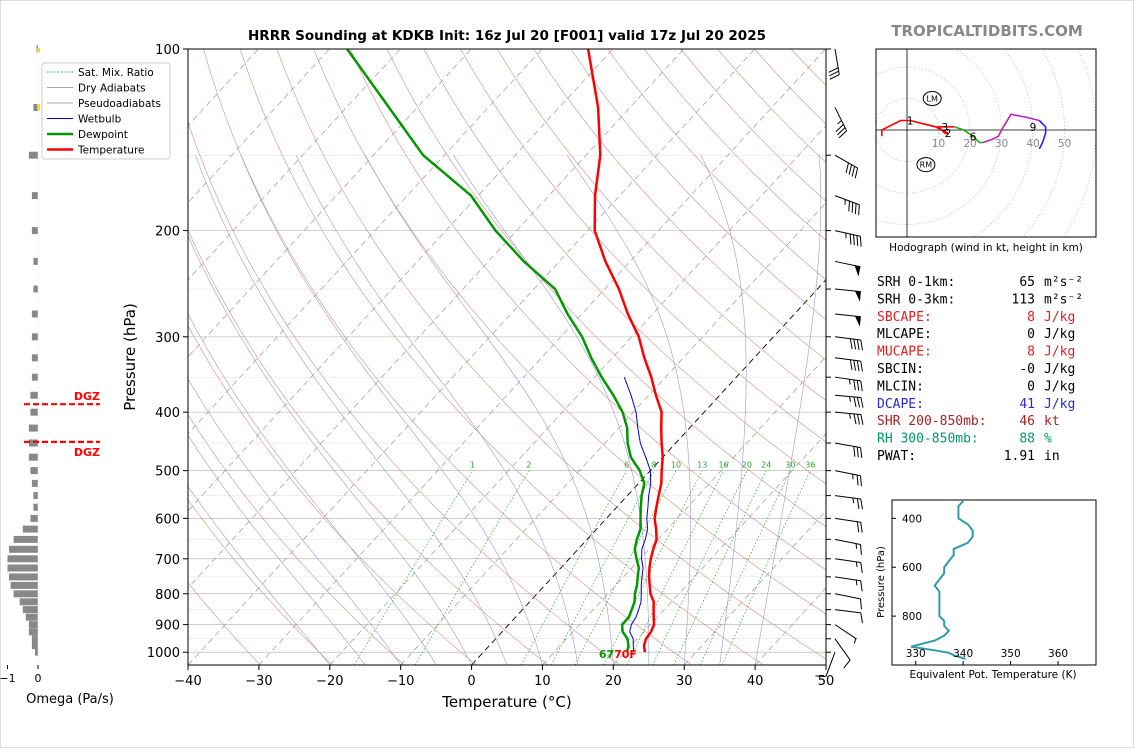 The width and height of the screenshot is (1134, 748). Describe the element at coordinates (1063, 282) in the screenshot. I see `param-unit: m²s⁻²` at that location.